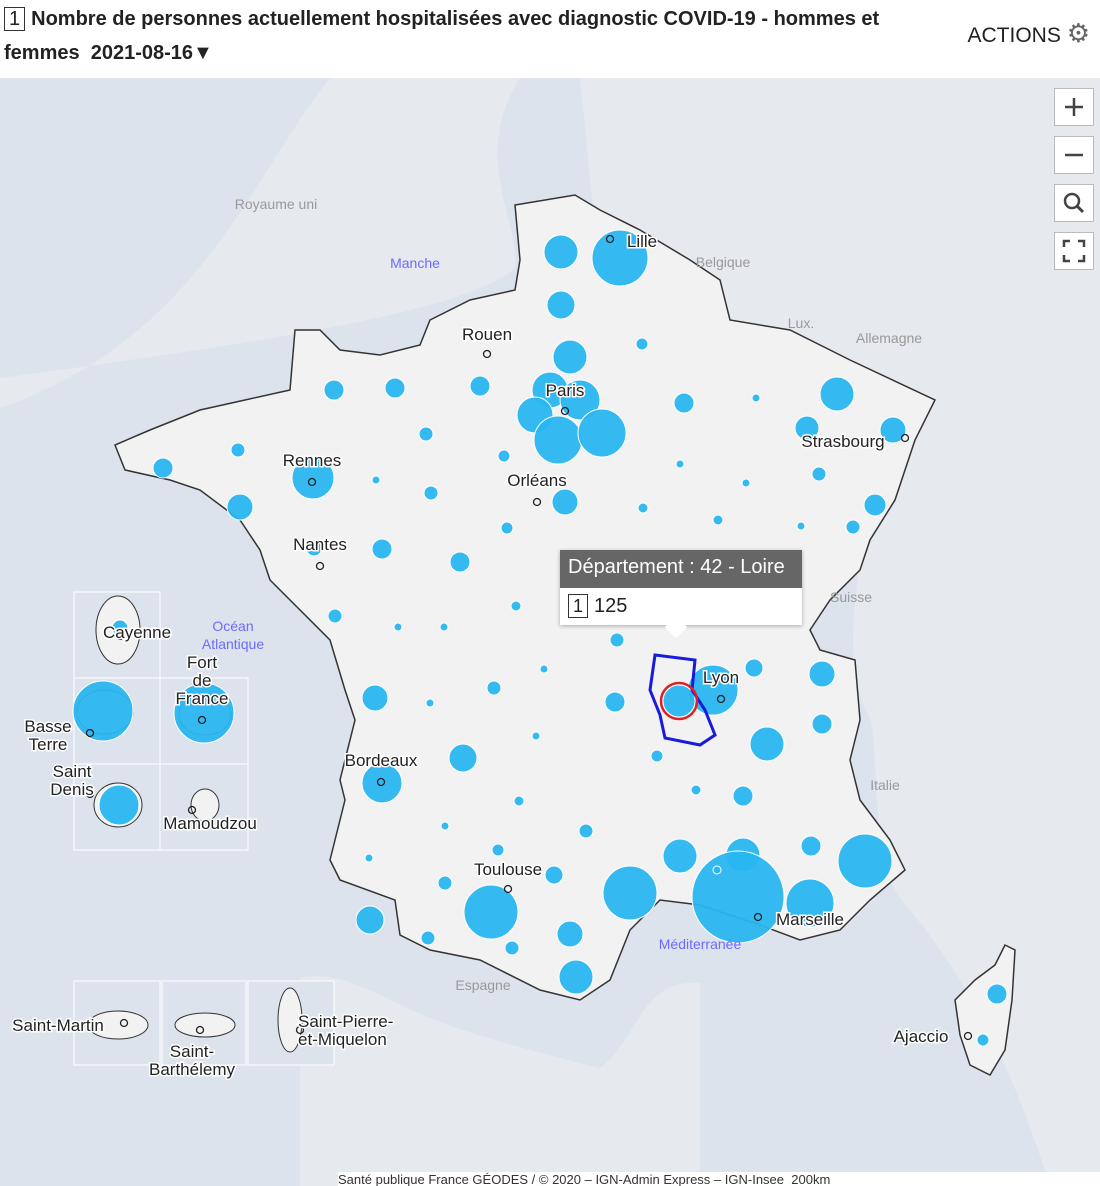 This screenshot has height=1186, width=1100. I want to click on country-label: Allemagne, so click(889, 338).